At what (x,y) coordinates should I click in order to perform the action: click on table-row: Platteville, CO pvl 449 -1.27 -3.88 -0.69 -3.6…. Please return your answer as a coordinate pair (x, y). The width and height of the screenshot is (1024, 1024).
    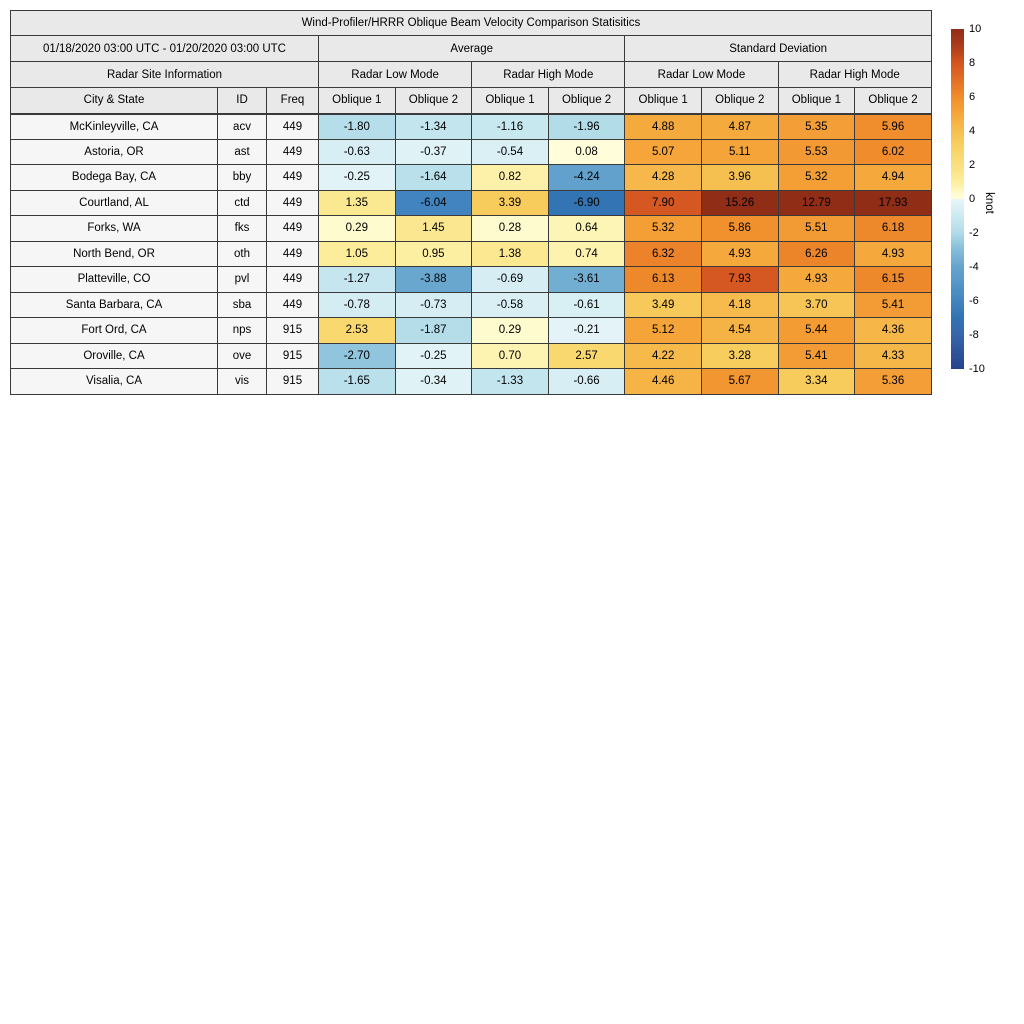
    Looking at the image, I should click on (471, 279).